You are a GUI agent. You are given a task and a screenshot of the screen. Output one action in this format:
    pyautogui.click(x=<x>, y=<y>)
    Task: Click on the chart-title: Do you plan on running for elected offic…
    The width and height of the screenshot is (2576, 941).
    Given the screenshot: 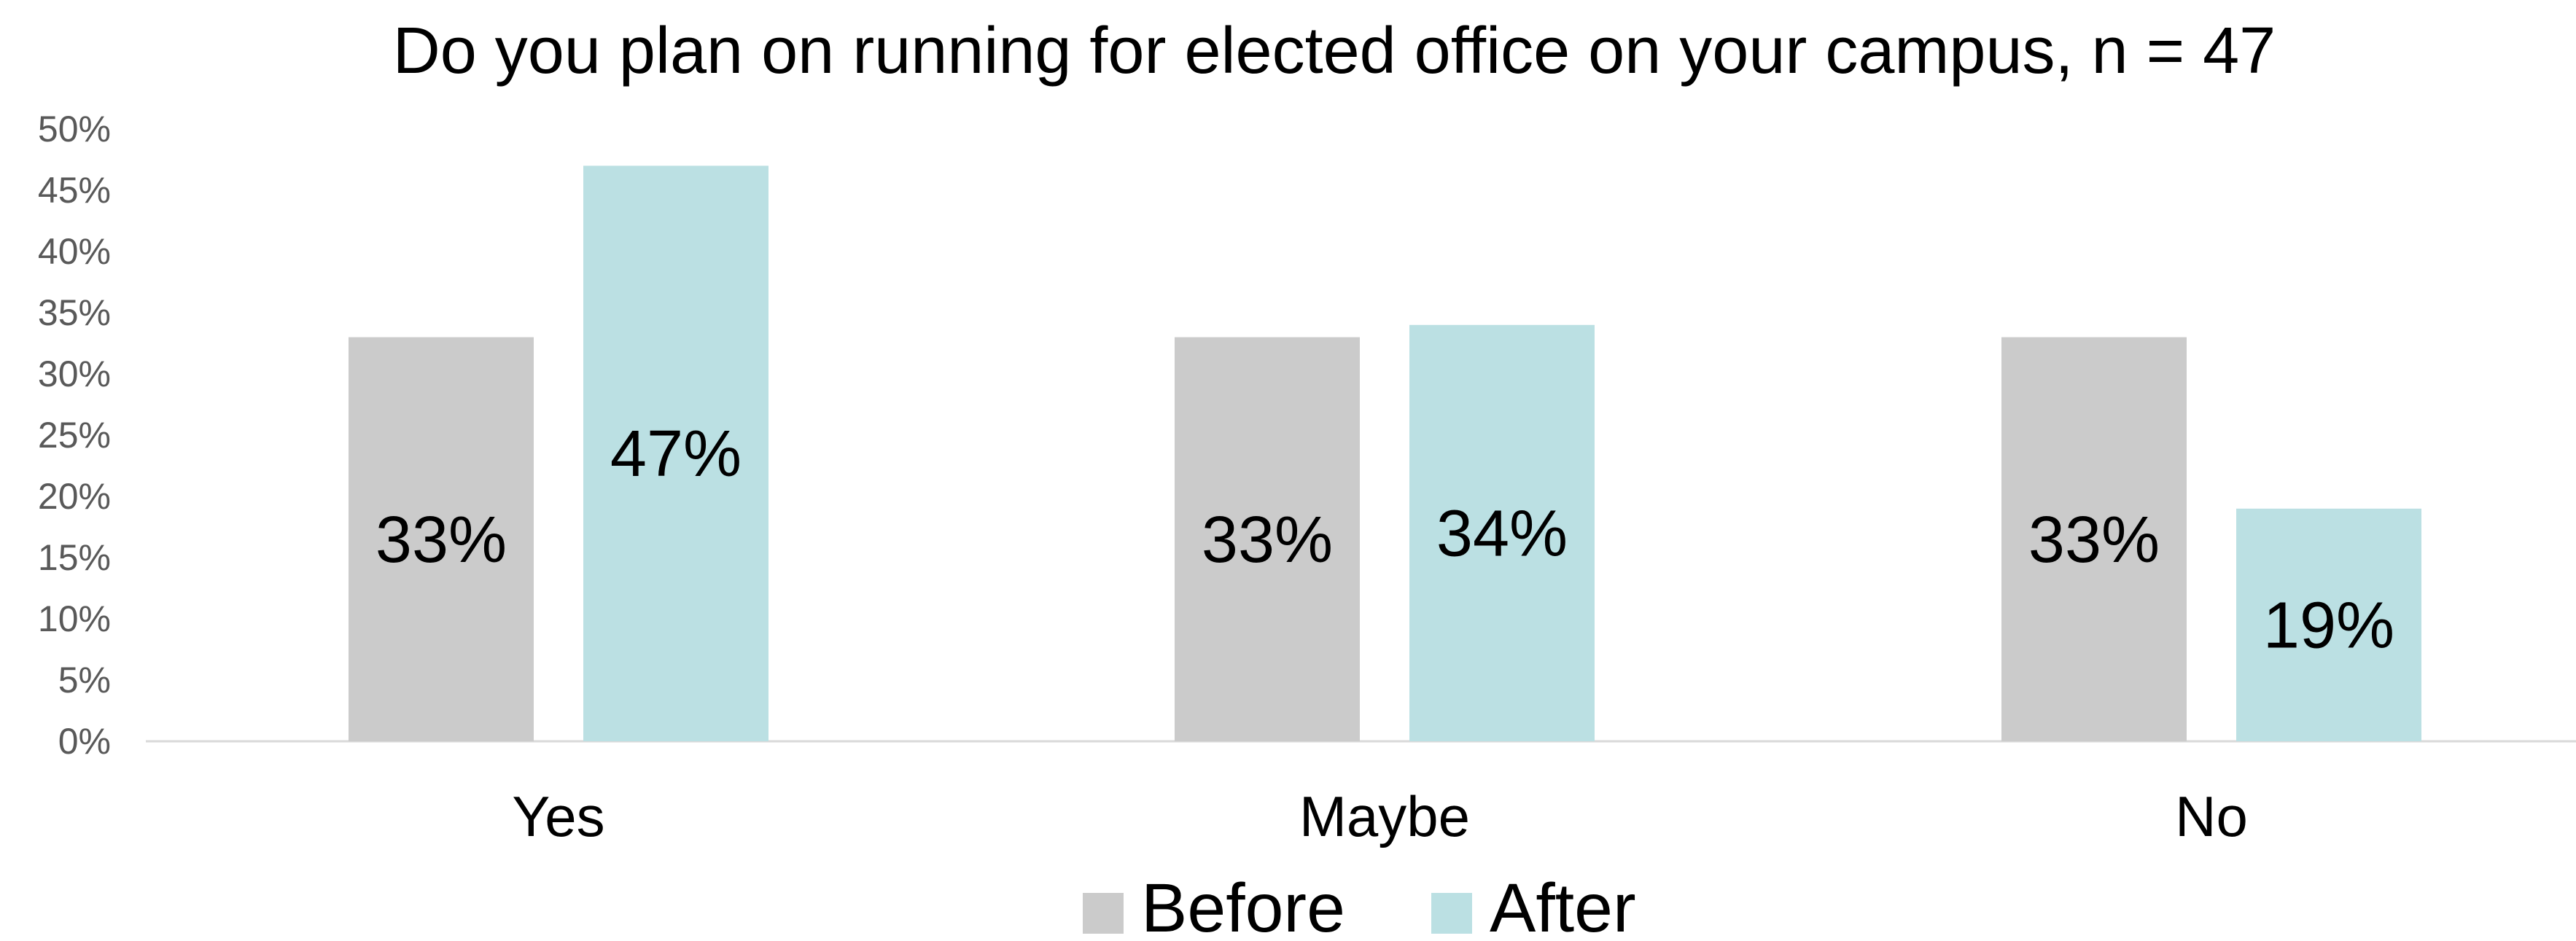 What is the action you would take?
    pyautogui.click(x=1334, y=51)
    